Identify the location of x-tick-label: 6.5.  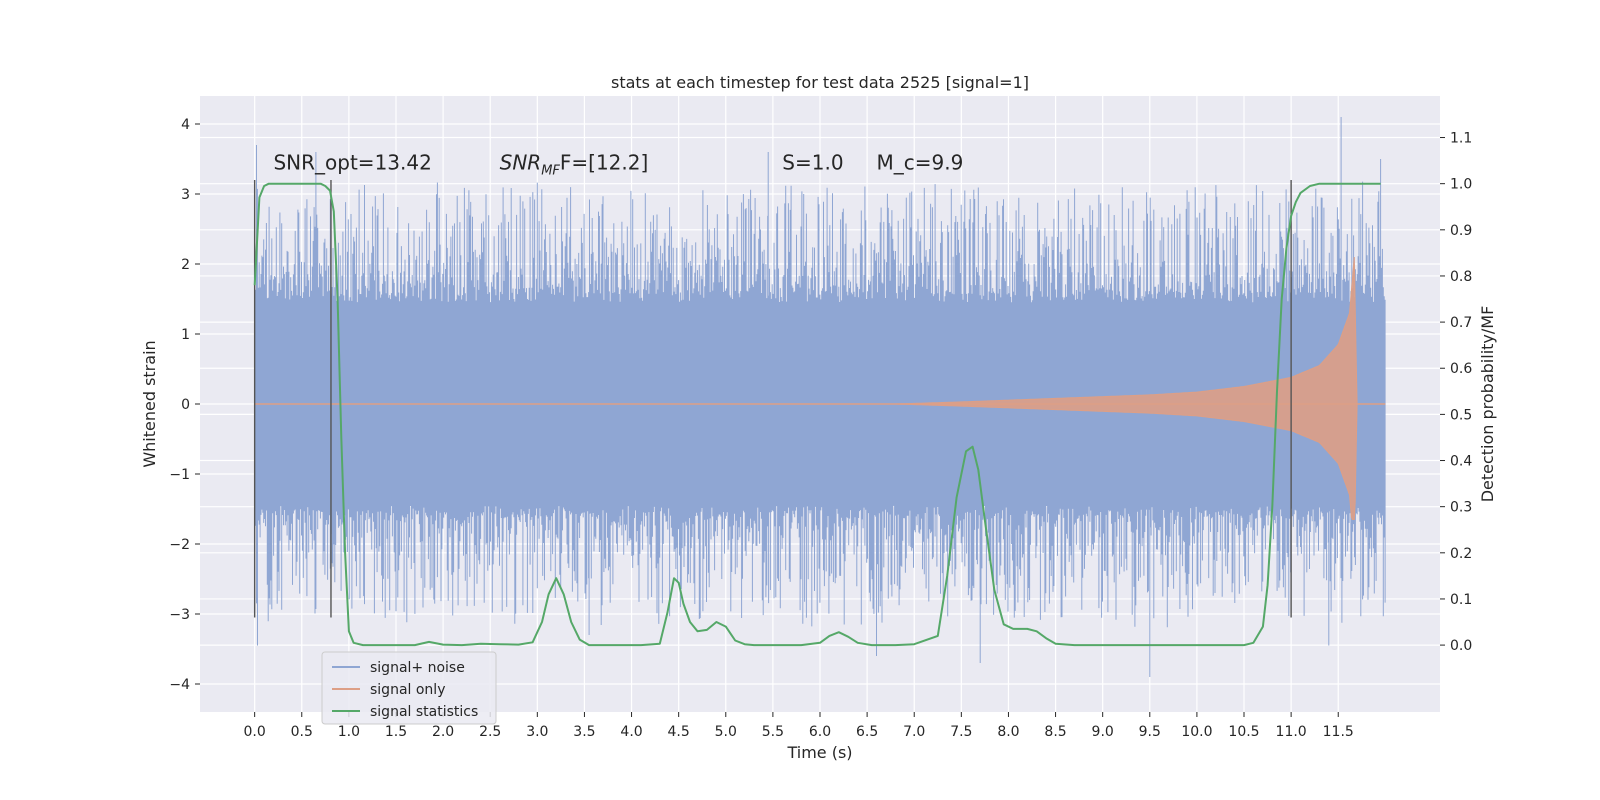
(867, 732).